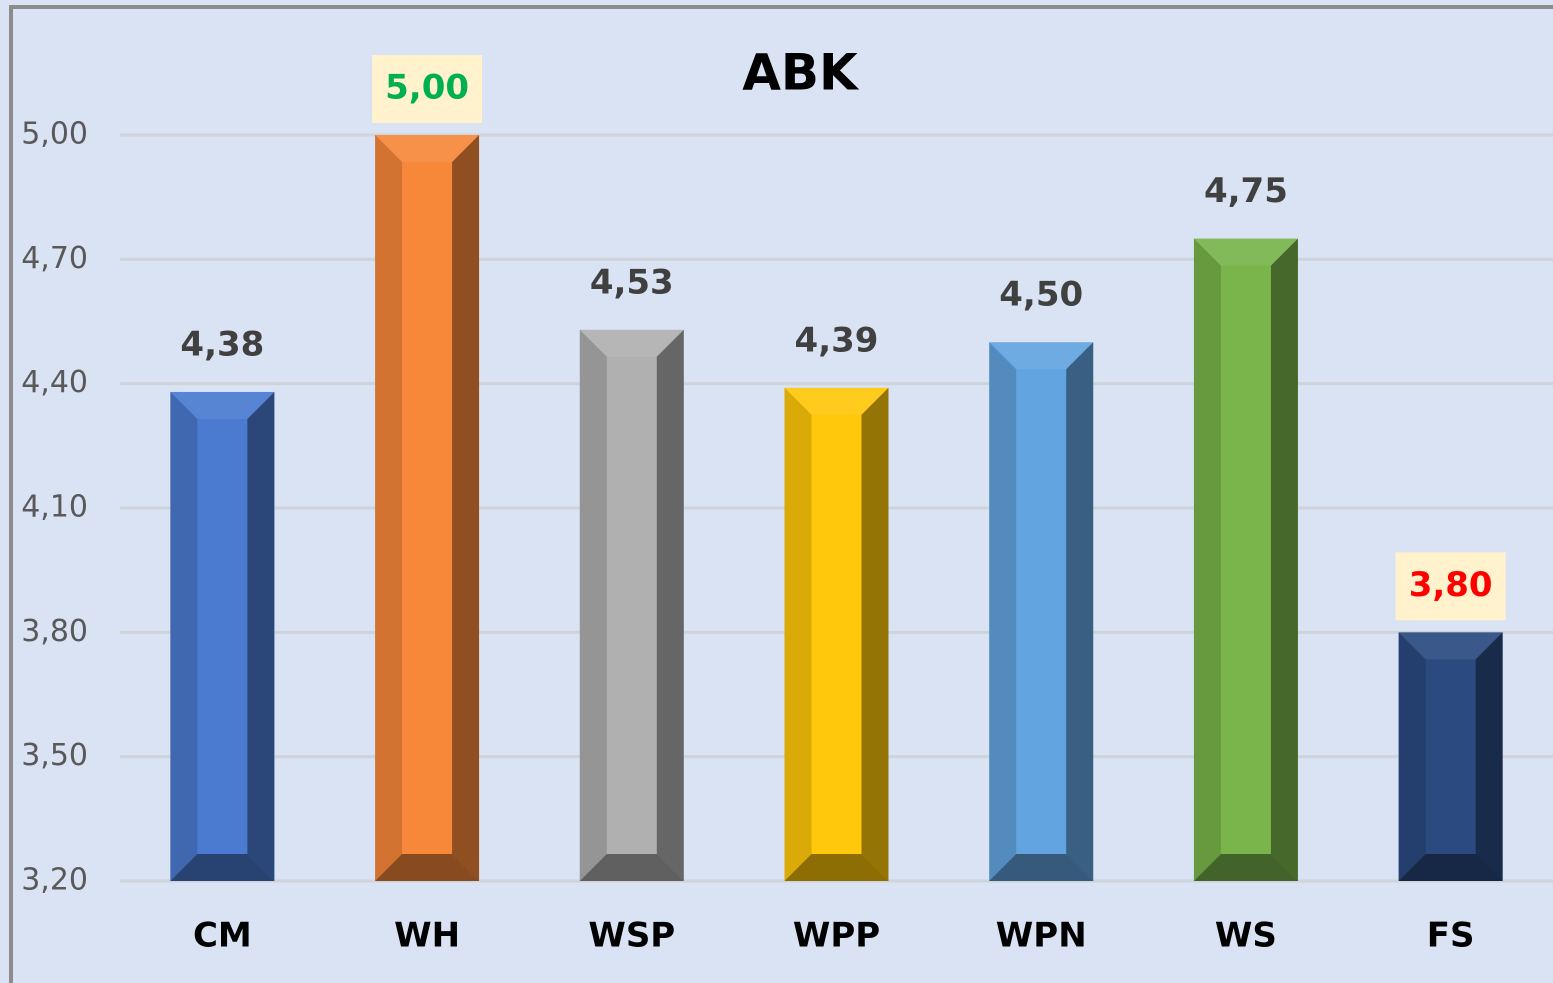 The image size is (1553, 983). I want to click on x-tick-label: FS, so click(1451, 936).